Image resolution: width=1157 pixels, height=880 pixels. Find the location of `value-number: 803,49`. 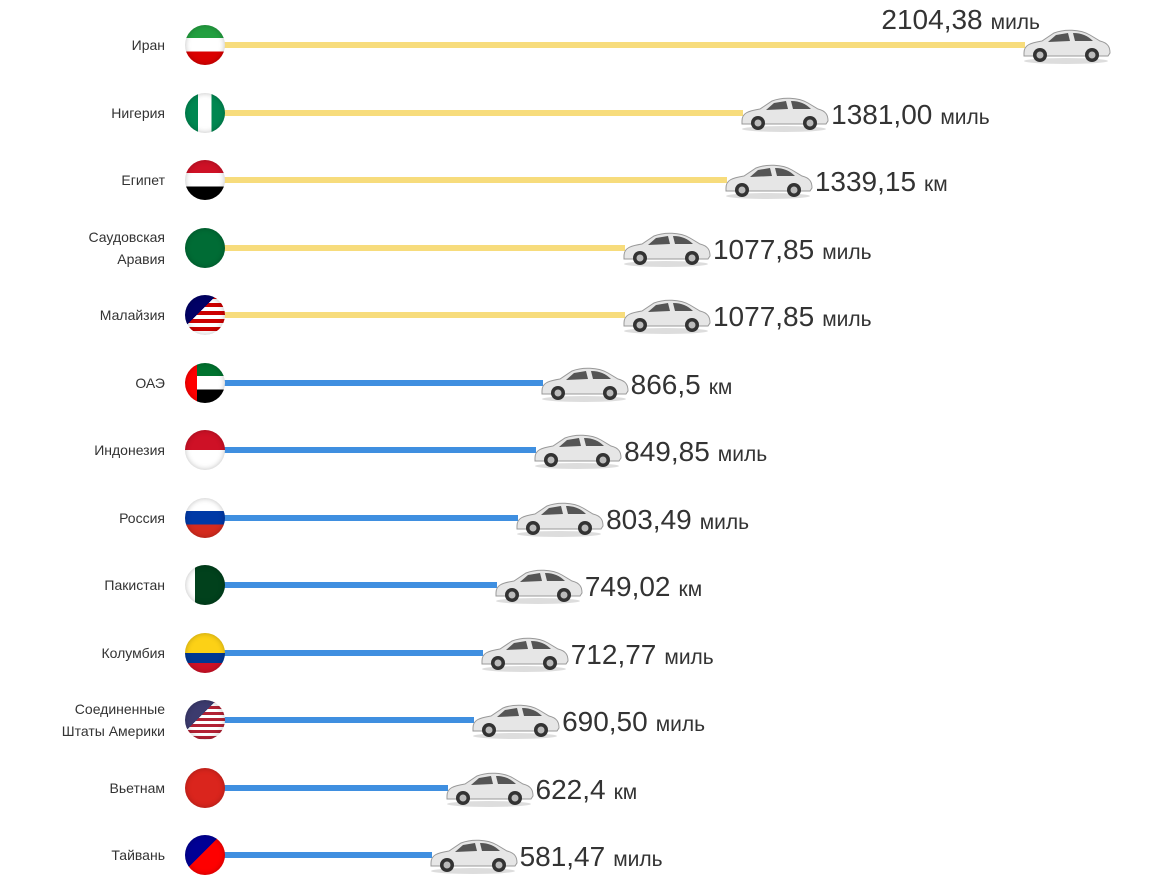

value-number: 803,49 is located at coordinates (649, 519).